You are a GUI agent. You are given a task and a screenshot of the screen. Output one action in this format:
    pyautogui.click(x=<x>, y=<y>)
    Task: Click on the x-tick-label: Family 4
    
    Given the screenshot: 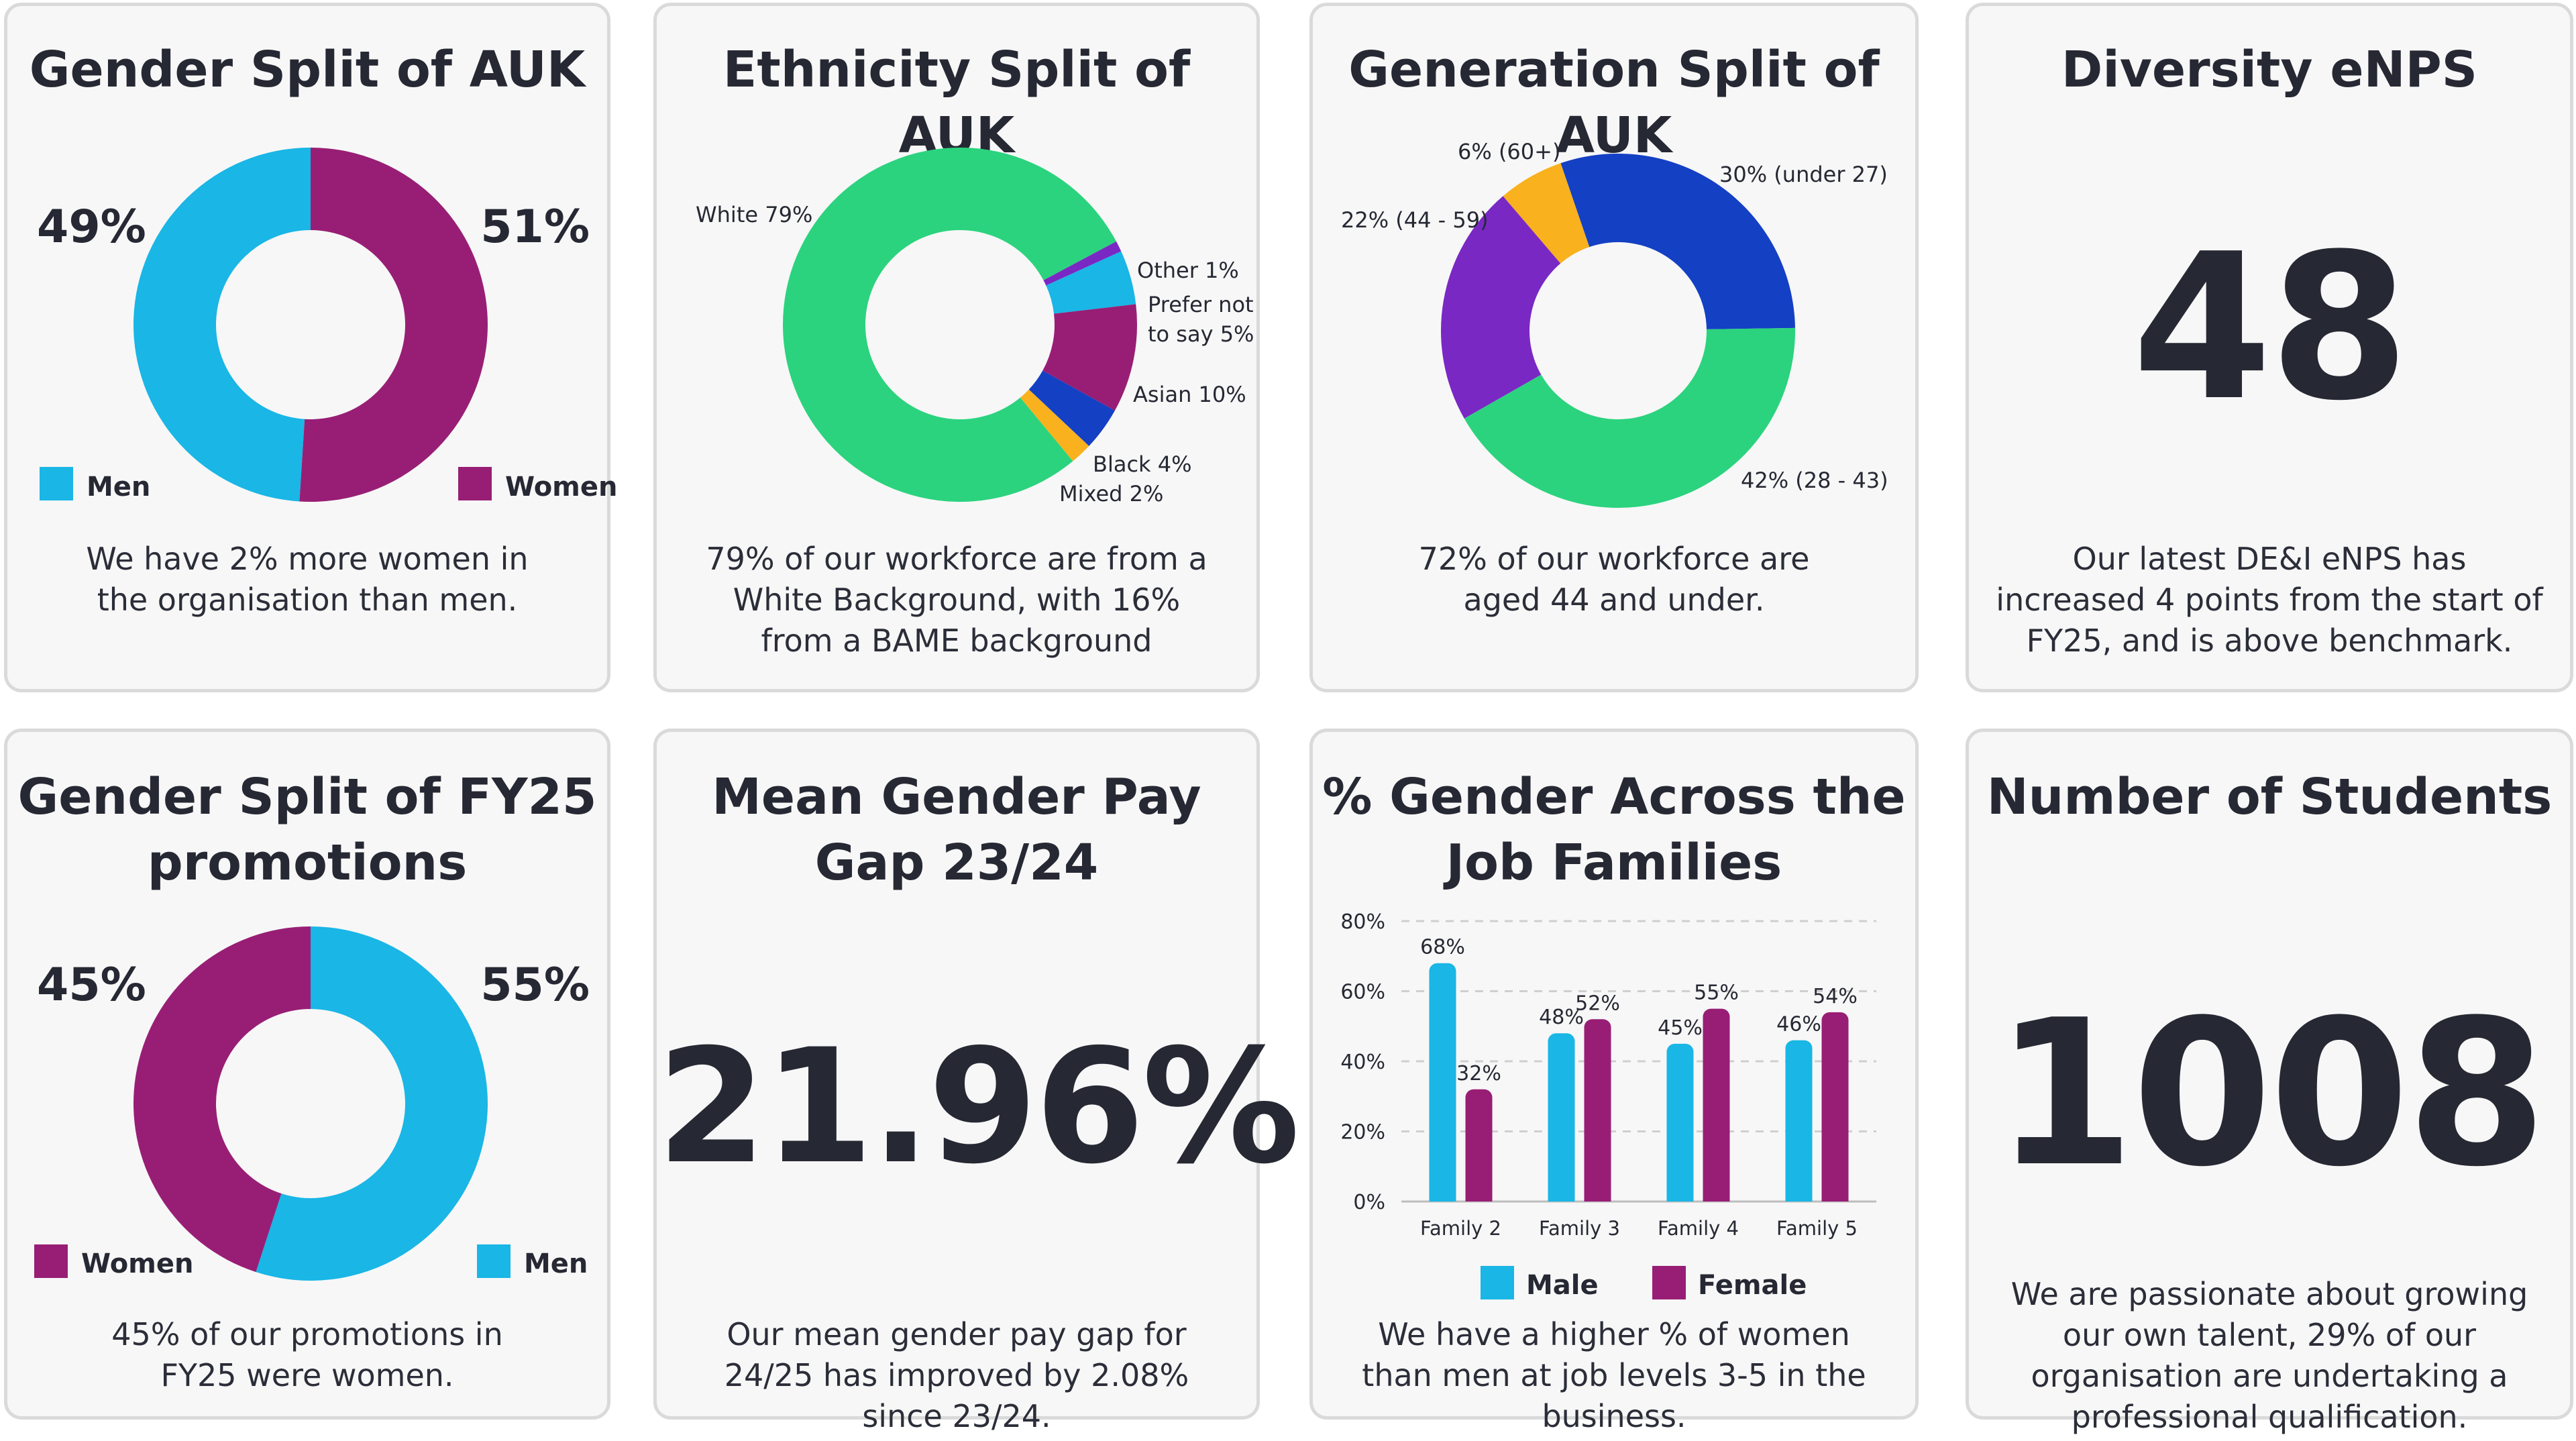 What is the action you would take?
    pyautogui.click(x=1698, y=1228)
    